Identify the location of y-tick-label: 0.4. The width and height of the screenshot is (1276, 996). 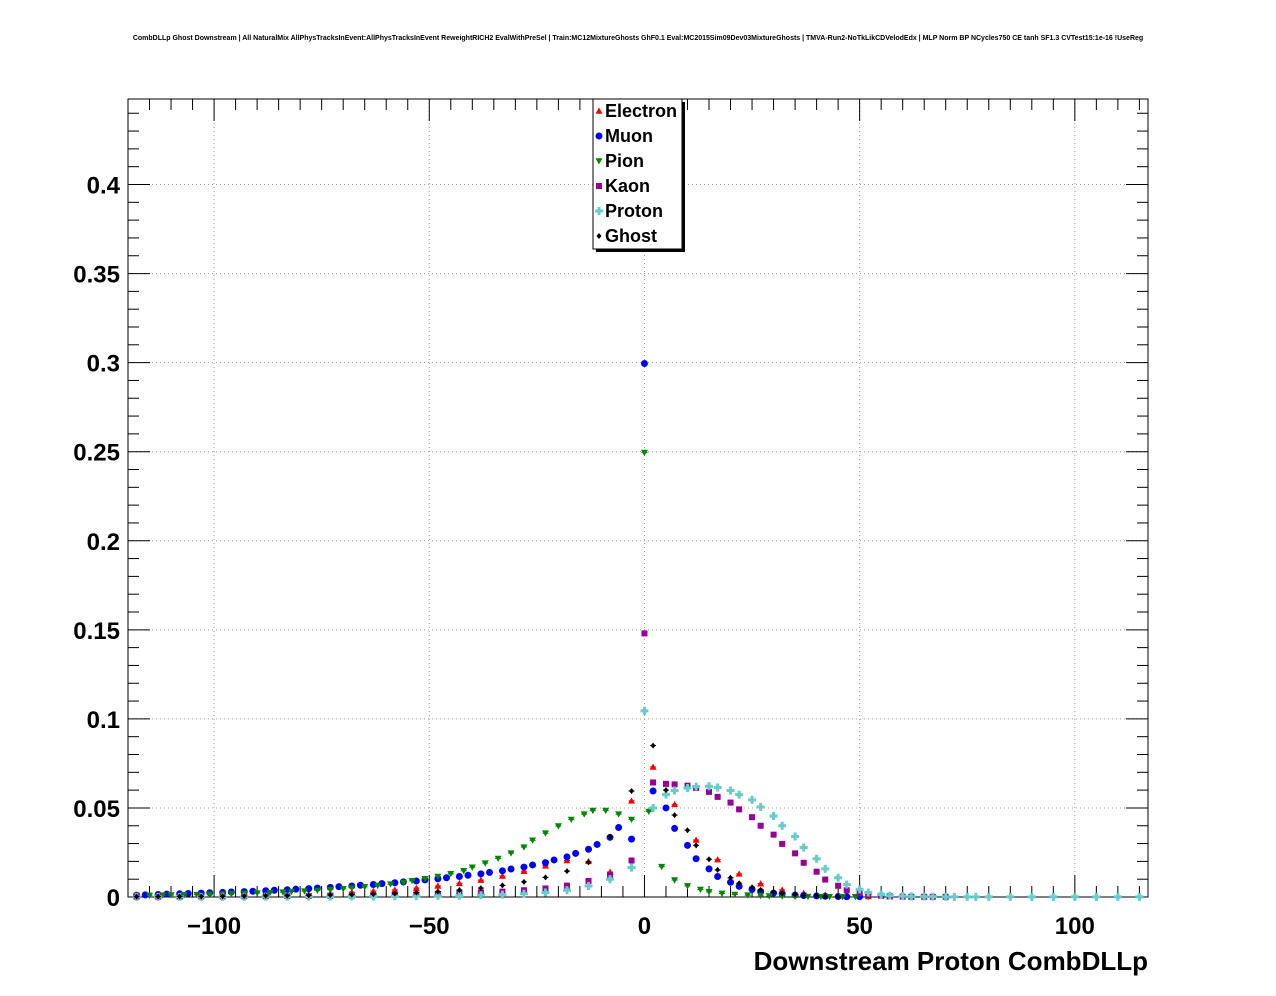
(104, 186).